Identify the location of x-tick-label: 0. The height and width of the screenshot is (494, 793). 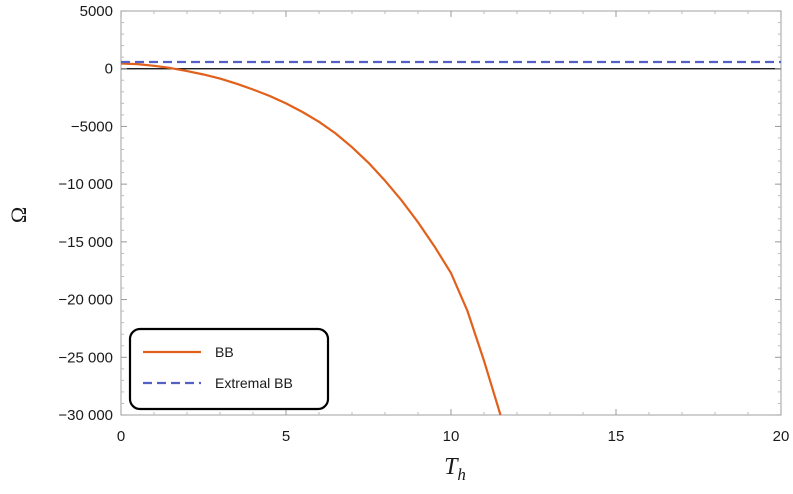
(121, 436).